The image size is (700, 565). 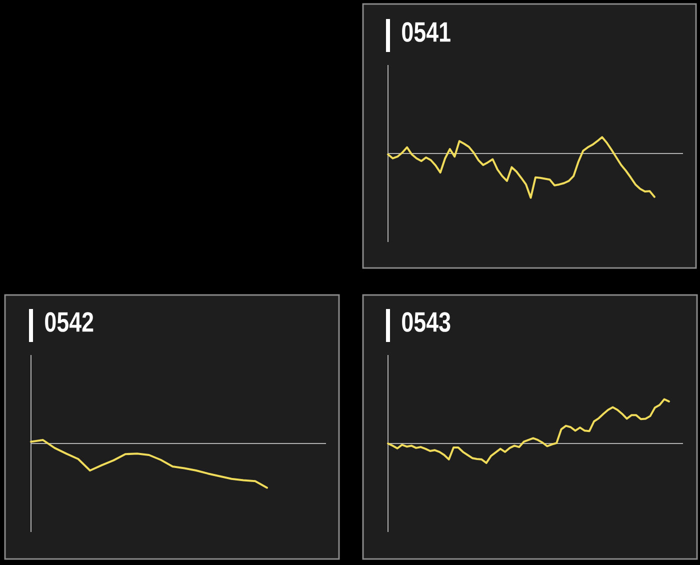 What do you see at coordinates (426, 322) in the screenshot?
I see `chart-title: 0543` at bounding box center [426, 322].